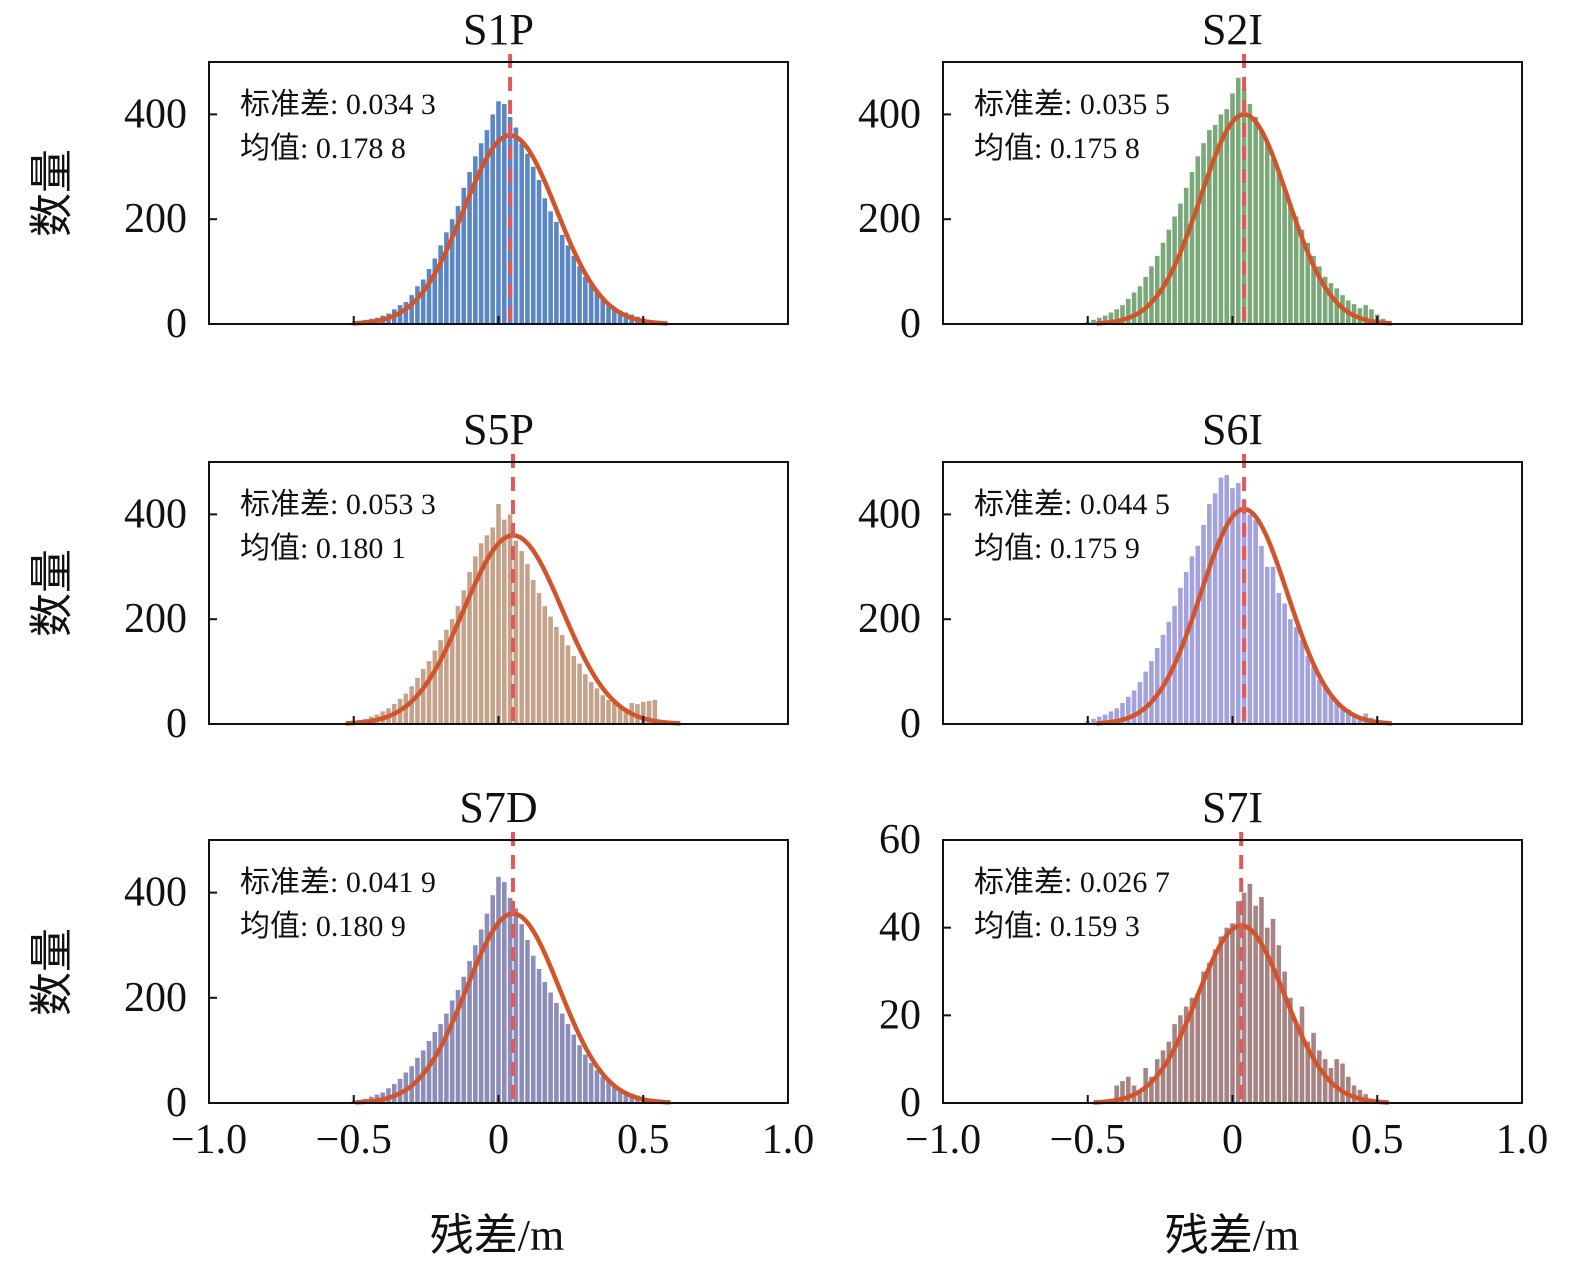 This screenshot has width=1575, height=1274. Describe the element at coordinates (338, 104) in the screenshot. I see `std-dev-label: 标准差: 0.034 3` at that location.